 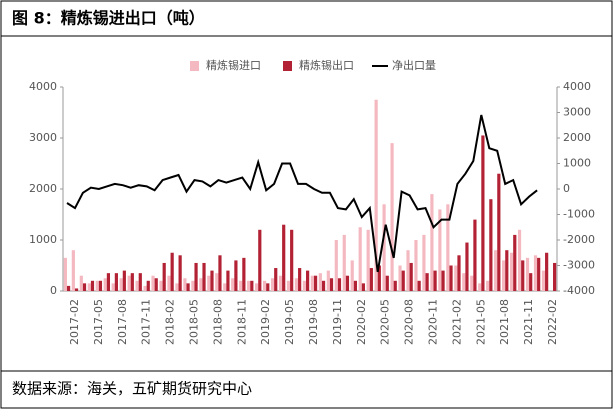 What do you see at coordinates (433, 322) in the screenshot?
I see `x-tick-label: 2020-11` at bounding box center [433, 322].